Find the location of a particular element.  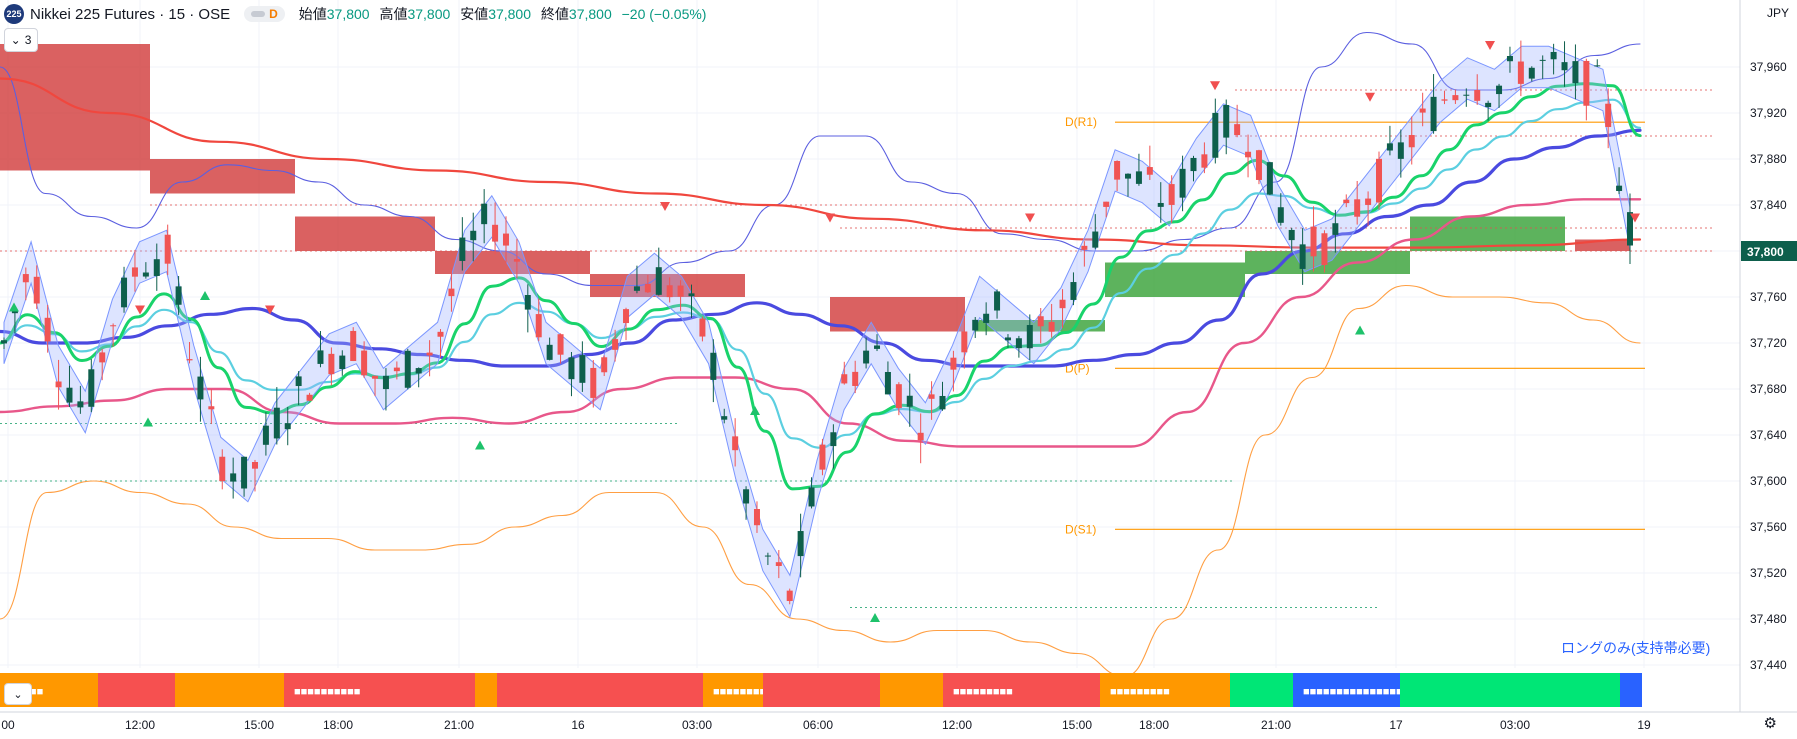

settings-gear-icon: ⚙ is located at coordinates (1770, 723).